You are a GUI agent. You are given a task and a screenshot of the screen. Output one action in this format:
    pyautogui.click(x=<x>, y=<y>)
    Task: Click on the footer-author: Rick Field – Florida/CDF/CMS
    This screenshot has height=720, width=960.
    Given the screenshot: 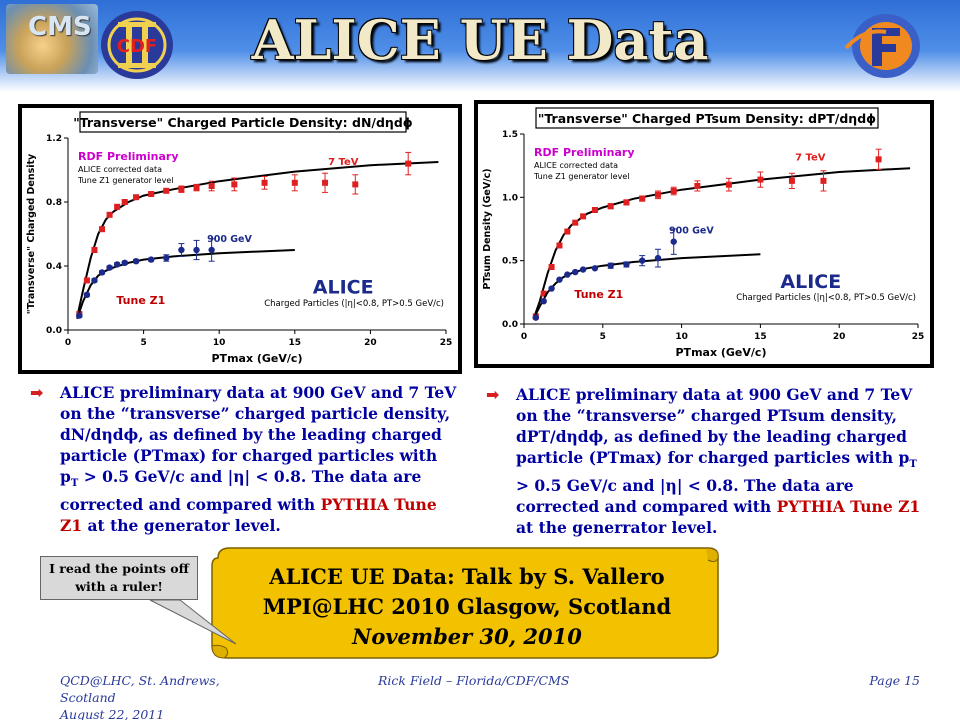 What is the action you would take?
    pyautogui.click(x=474, y=680)
    